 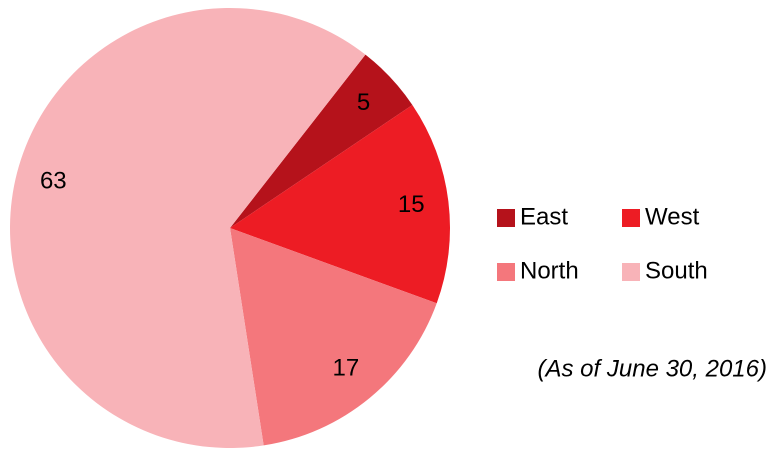 What do you see at coordinates (672, 216) in the screenshot?
I see `legend-label: West` at bounding box center [672, 216].